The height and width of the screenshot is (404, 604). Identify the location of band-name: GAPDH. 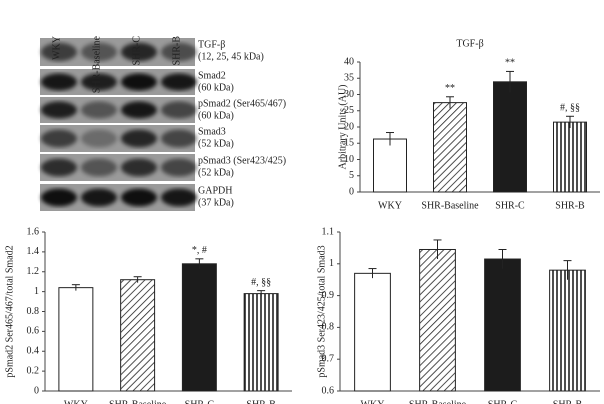
(215, 190).